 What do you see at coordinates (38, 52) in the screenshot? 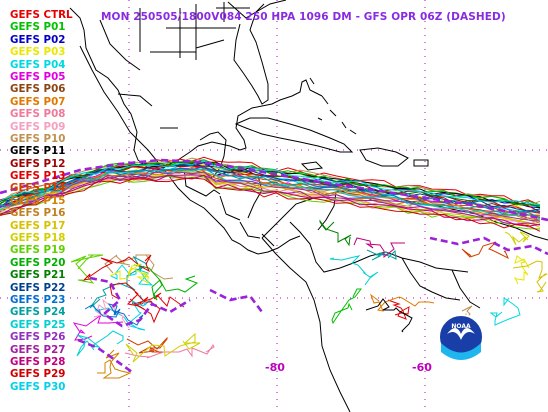
I see `legend-item: GEFS P03` at bounding box center [38, 52].